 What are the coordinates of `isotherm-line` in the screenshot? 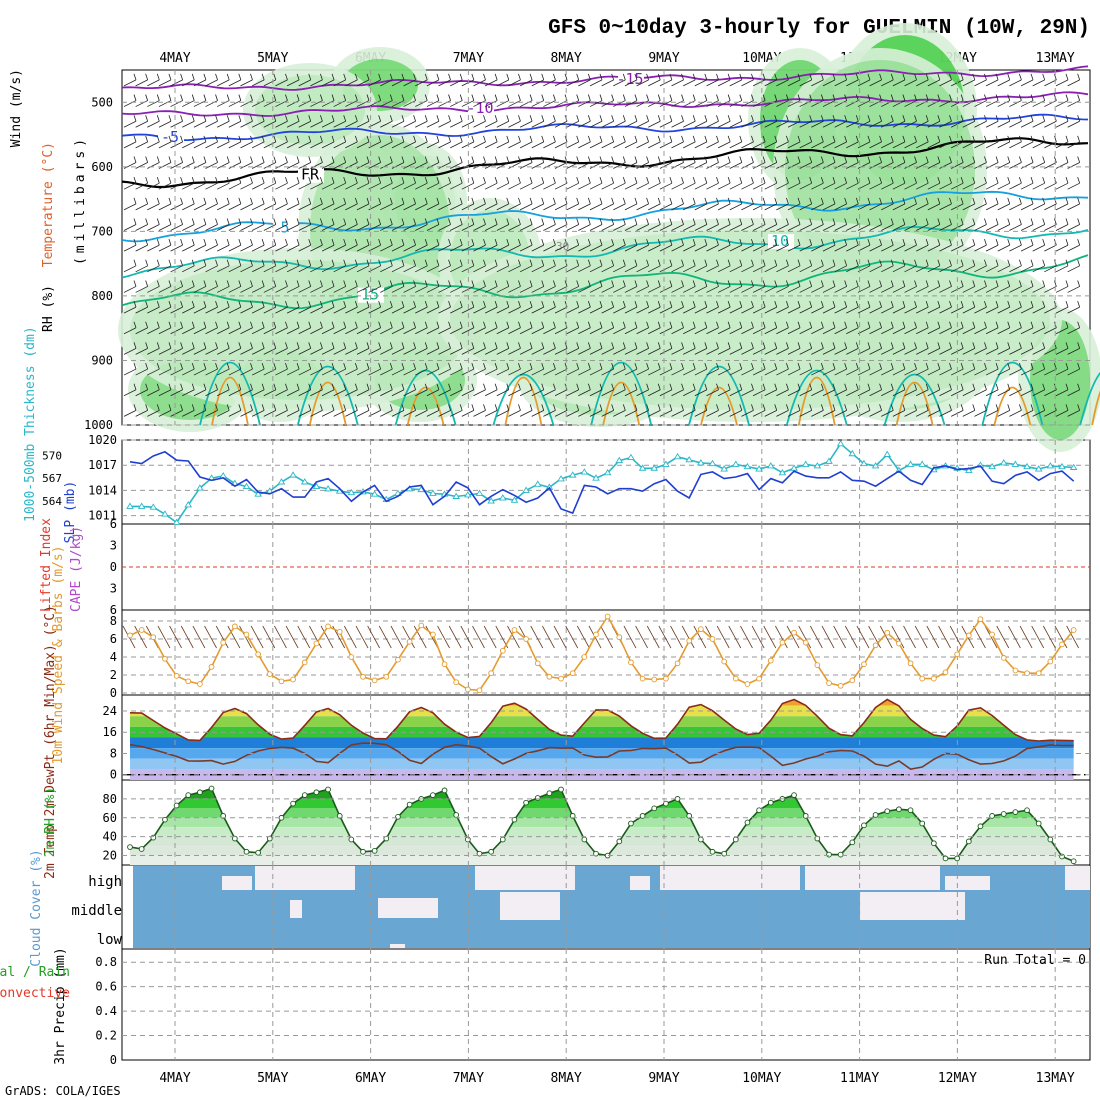 It's located at (425, 397).